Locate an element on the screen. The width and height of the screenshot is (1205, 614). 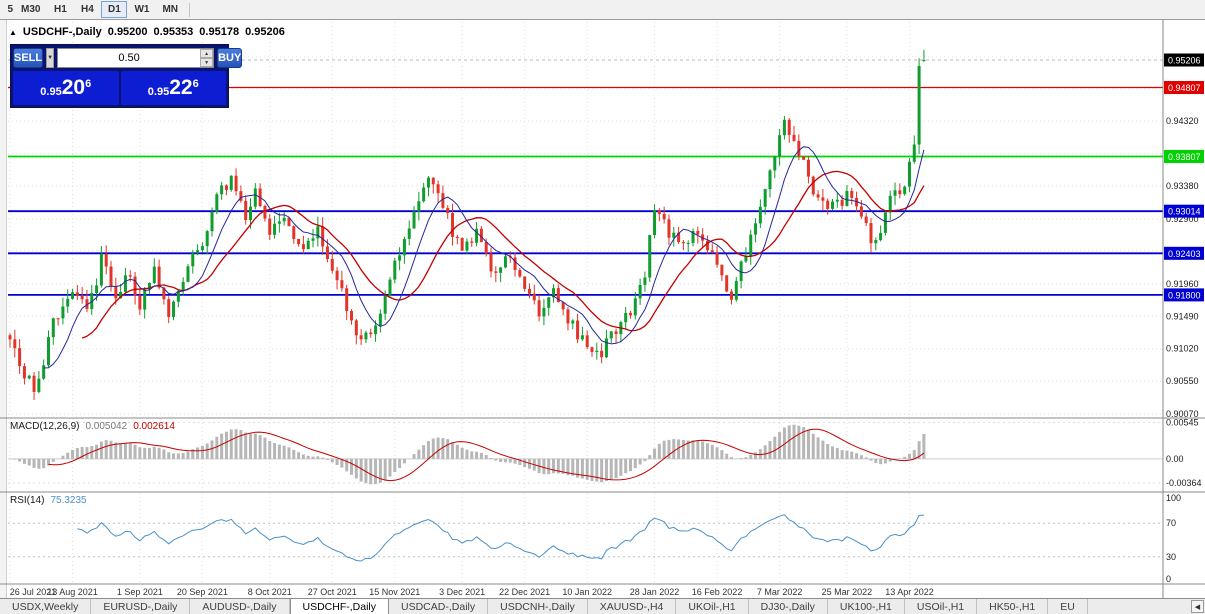
chart-tab-usdcad-daily: USDCAD-,Daily is located at coordinates (439, 606).